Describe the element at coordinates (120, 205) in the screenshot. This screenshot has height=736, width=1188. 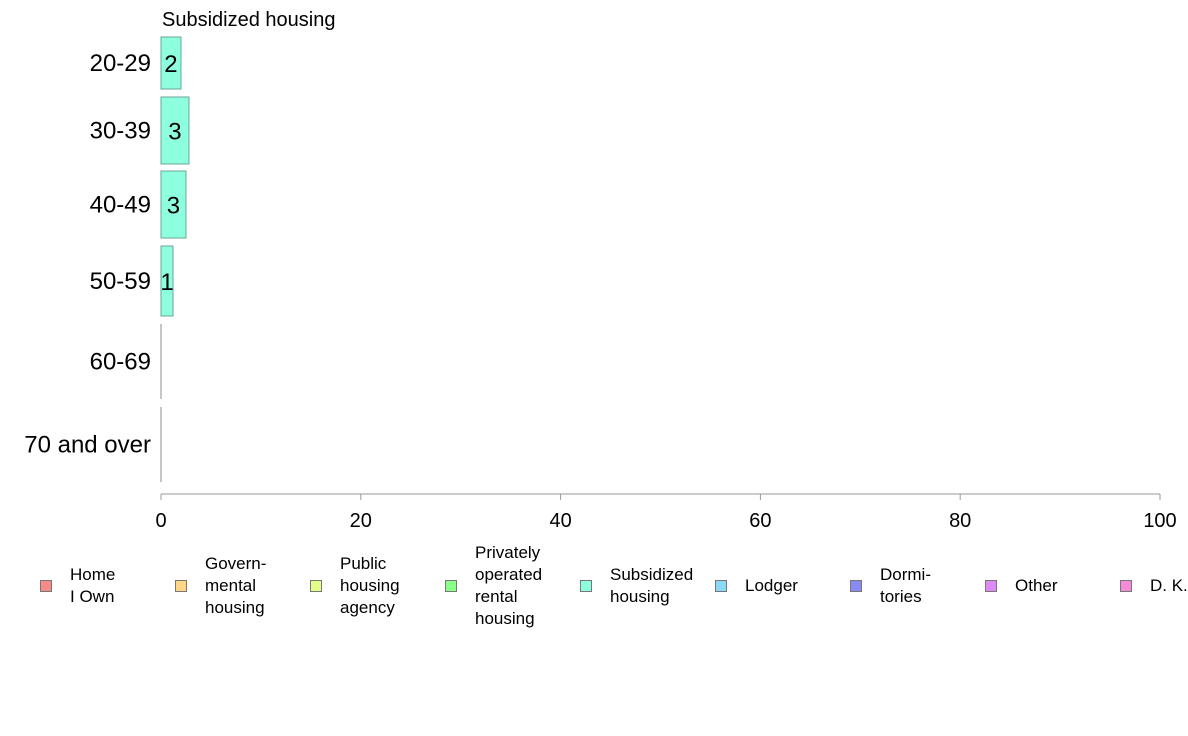
I see `category-label: 40-49` at that location.